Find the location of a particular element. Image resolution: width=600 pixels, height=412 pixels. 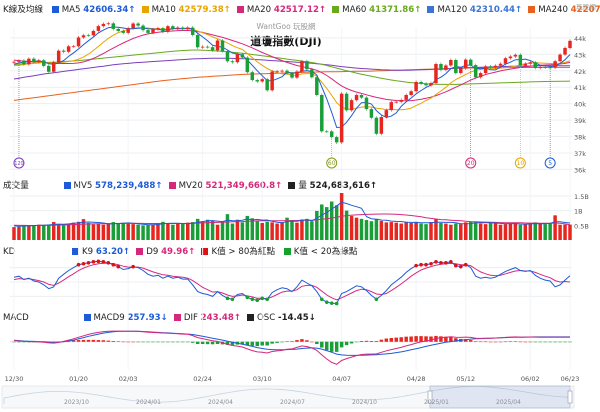

legend-value: -14.45↓ is located at coordinates (297, 318).